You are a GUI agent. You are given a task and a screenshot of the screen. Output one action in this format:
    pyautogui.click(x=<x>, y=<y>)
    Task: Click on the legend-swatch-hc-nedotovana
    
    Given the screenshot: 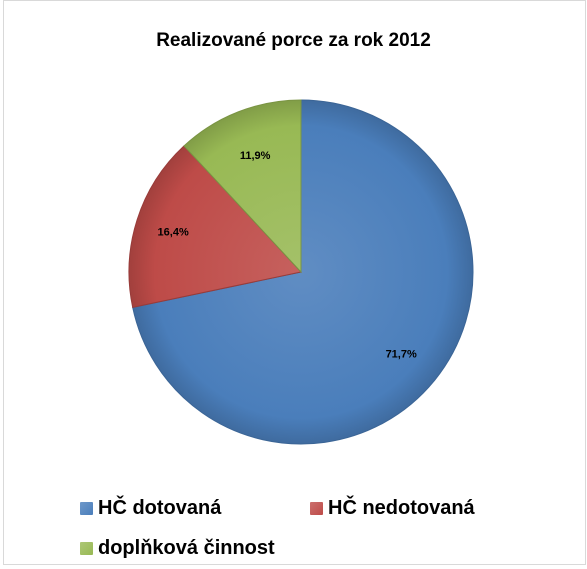 What is the action you would take?
    pyautogui.click(x=316, y=508)
    